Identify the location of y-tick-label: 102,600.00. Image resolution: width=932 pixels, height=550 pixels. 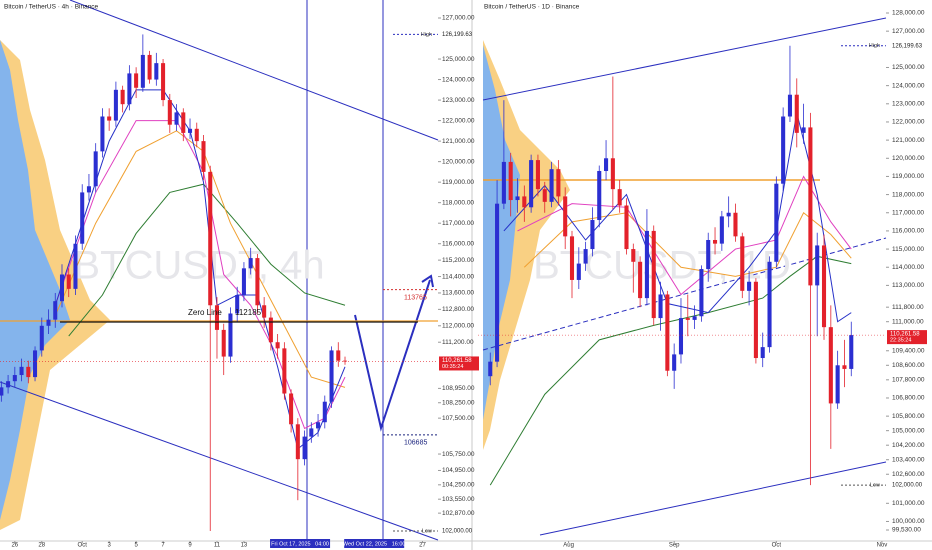
(908, 474).